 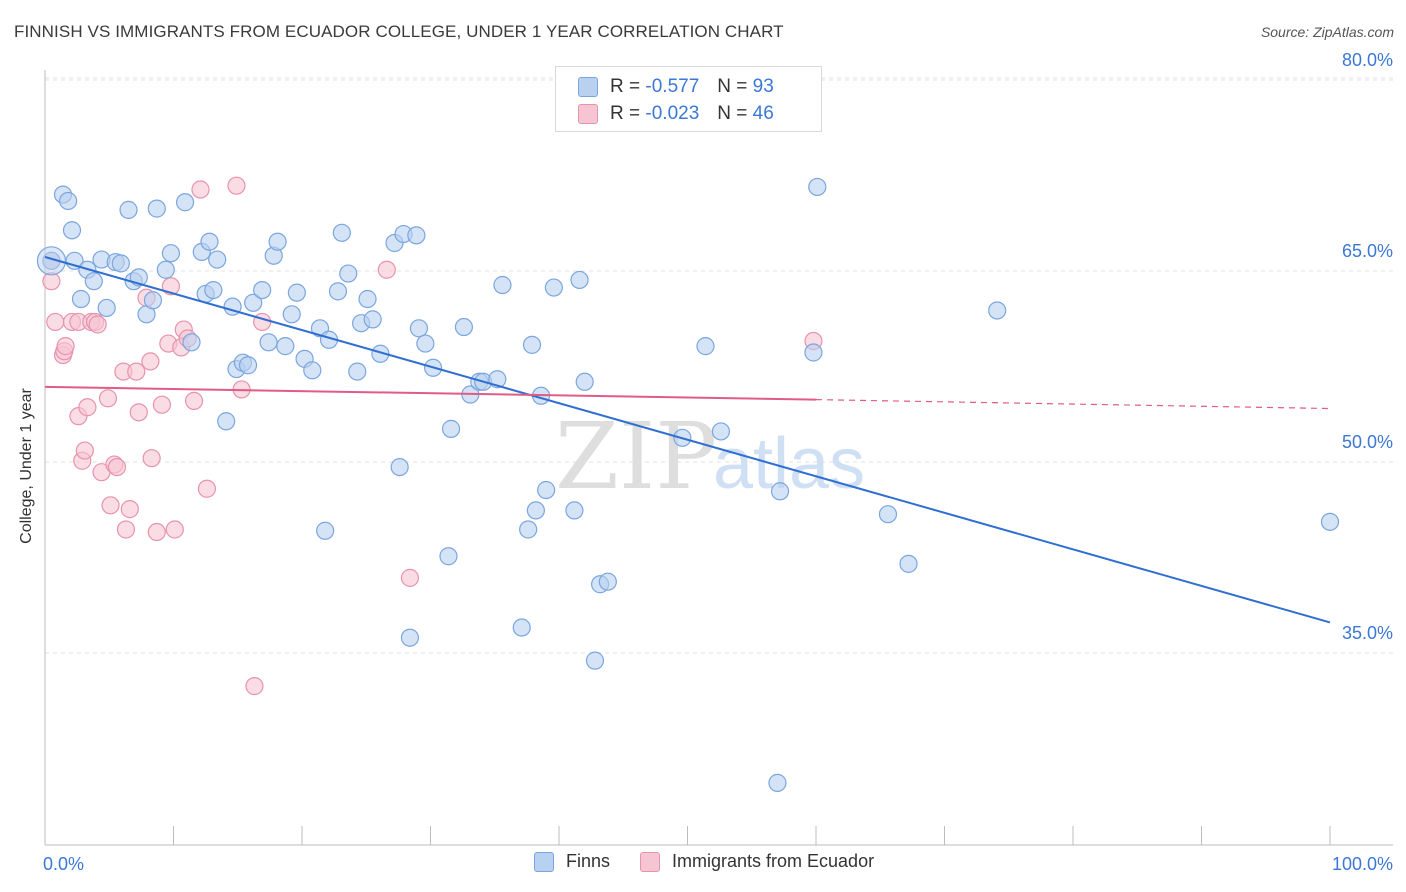 What do you see at coordinates (430, 393) in the screenshot?
I see `ecuador-trend-line` at bounding box center [430, 393].